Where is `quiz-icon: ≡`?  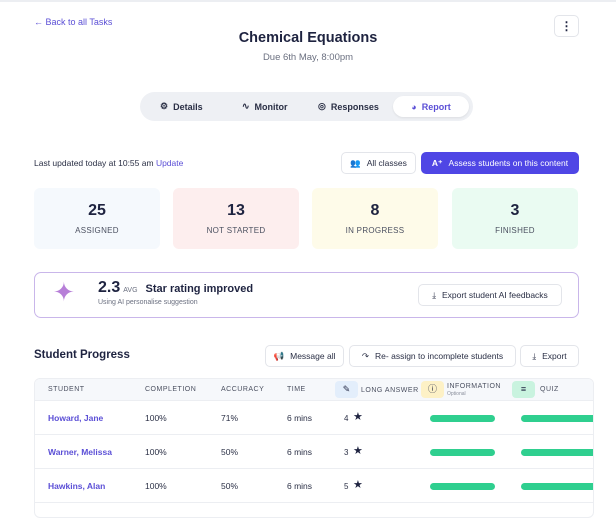 quiz-icon: ≡ is located at coordinates (523, 389).